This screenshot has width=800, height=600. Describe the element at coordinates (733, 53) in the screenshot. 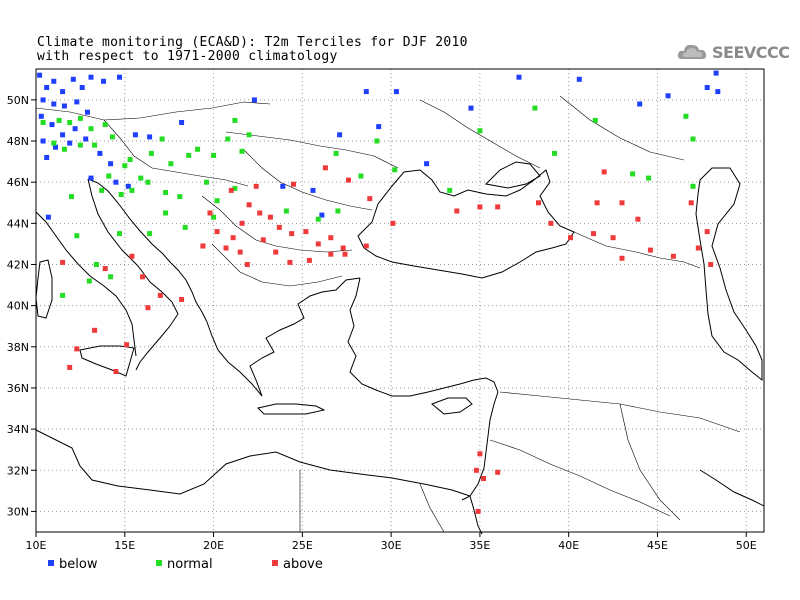

I see `seevccc-logo: SEEVCCC` at that location.